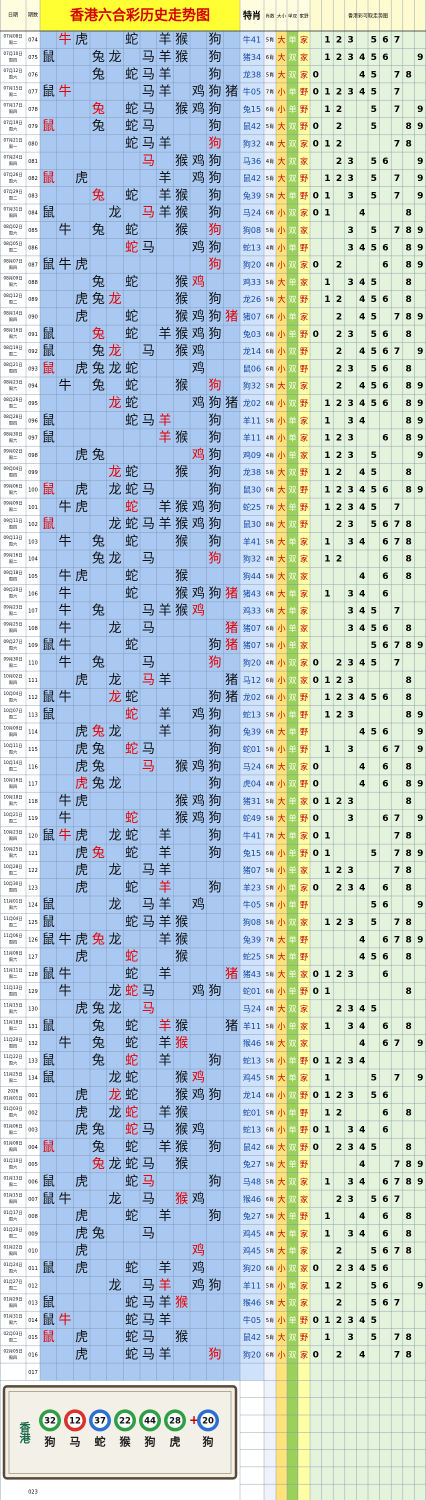 Image resolution: width=426 pixels, height=1500 pixels. What do you see at coordinates (13, 95) in the screenshot?
I see `row-day: 周二` at bounding box center [13, 95].